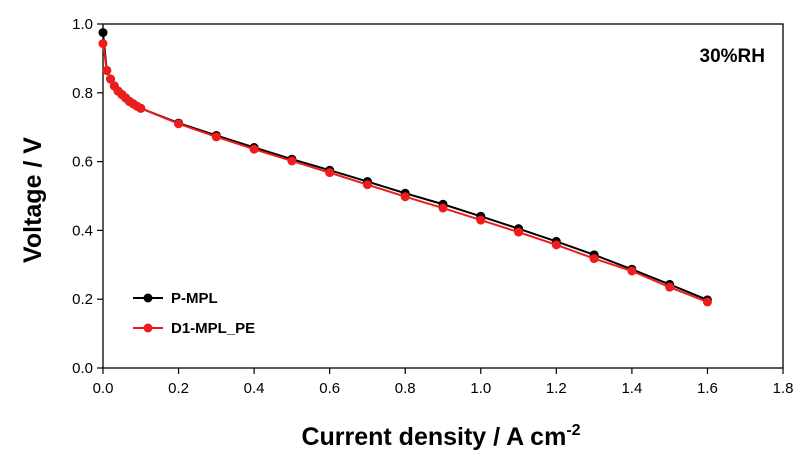 The height and width of the screenshot is (454, 801). I want to click on y-axis-title: Voltage / V, so click(33, 200).